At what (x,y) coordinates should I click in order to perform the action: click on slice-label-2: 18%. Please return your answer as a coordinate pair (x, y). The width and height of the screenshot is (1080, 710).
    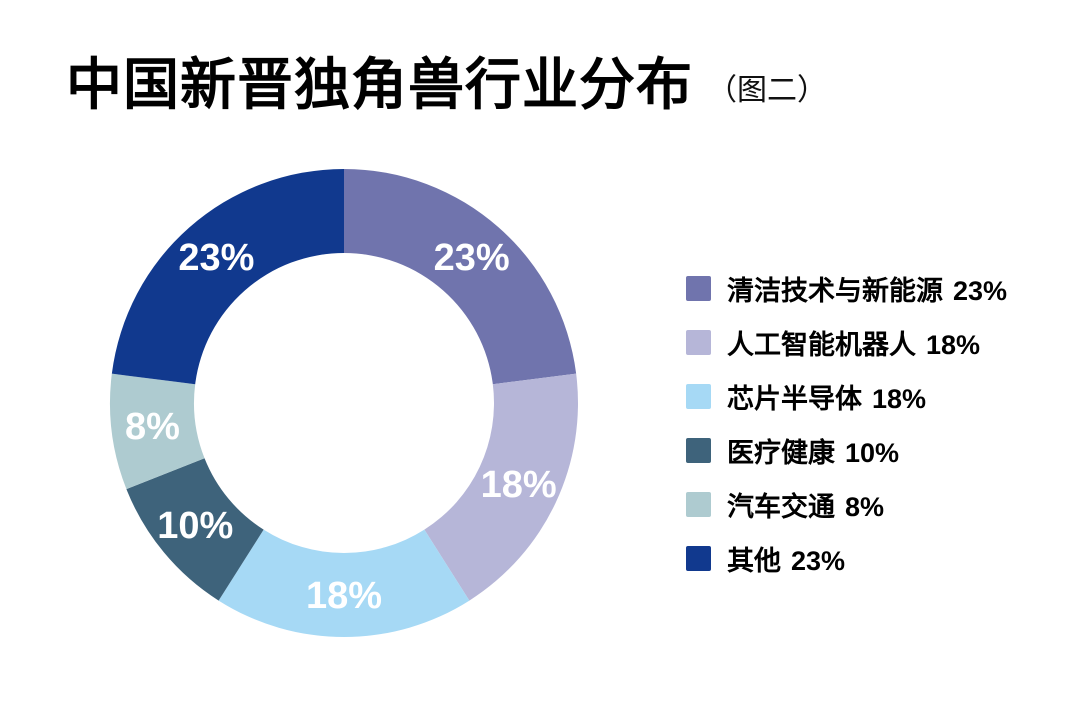
    Looking at the image, I should click on (344, 596).